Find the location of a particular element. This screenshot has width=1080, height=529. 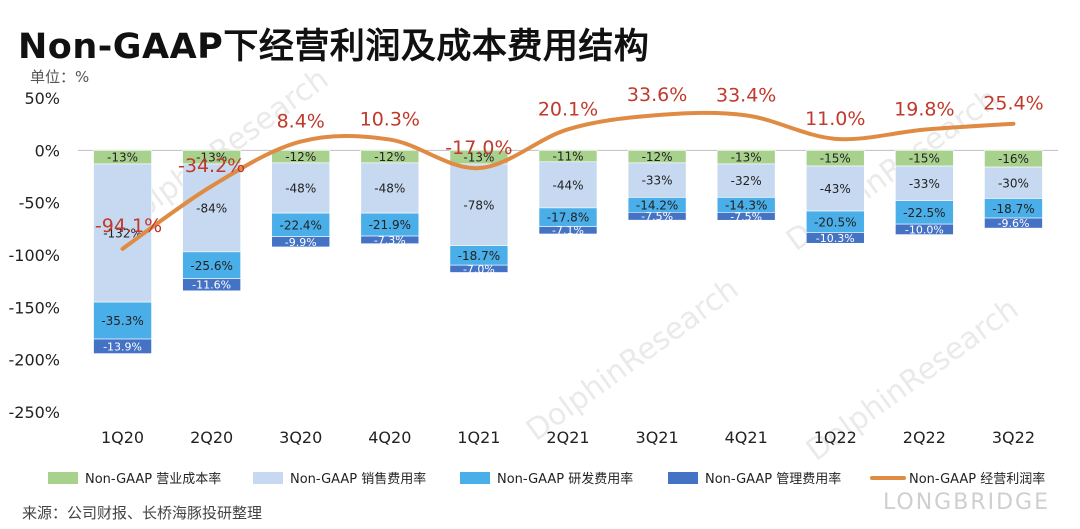

line-label: 20.1% is located at coordinates (568, 109).